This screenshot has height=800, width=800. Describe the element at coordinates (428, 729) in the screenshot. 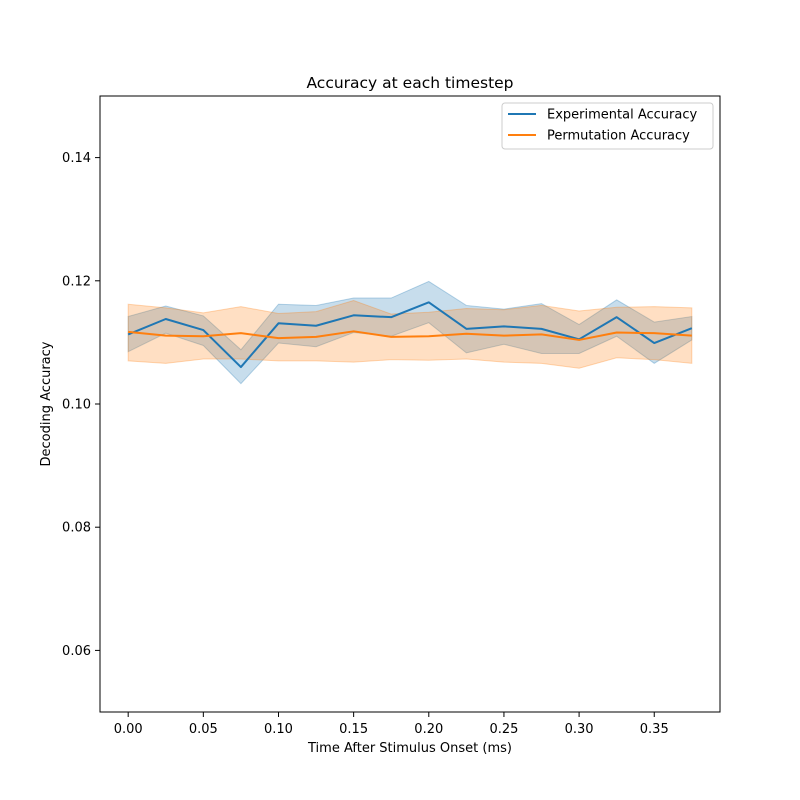

I see `x-tick-label: 0.20` at that location.